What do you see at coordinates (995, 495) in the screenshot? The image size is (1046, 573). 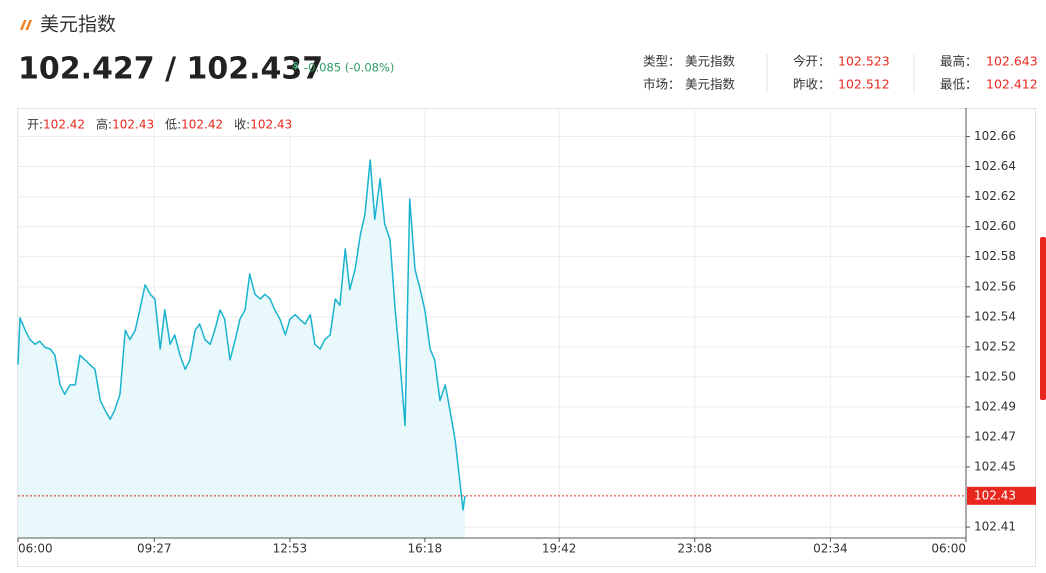 I see `last-price-label: 102.43` at bounding box center [995, 495].